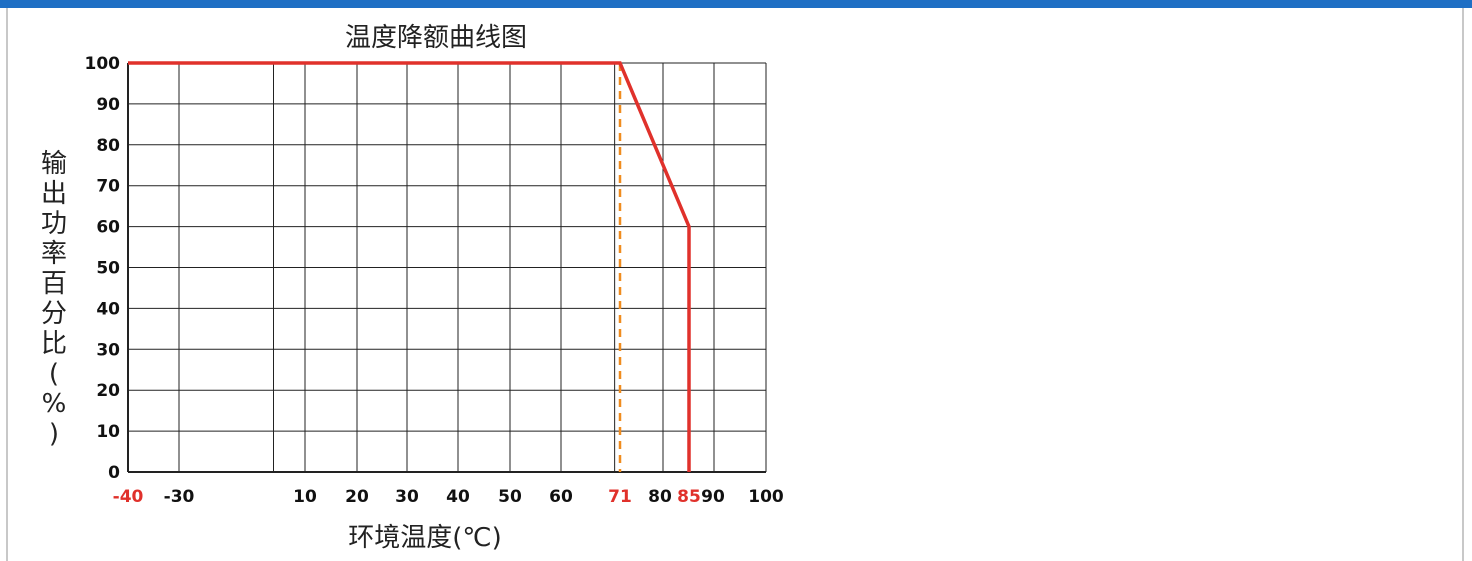  I want to click on x-tick-label: -30, so click(179, 497).